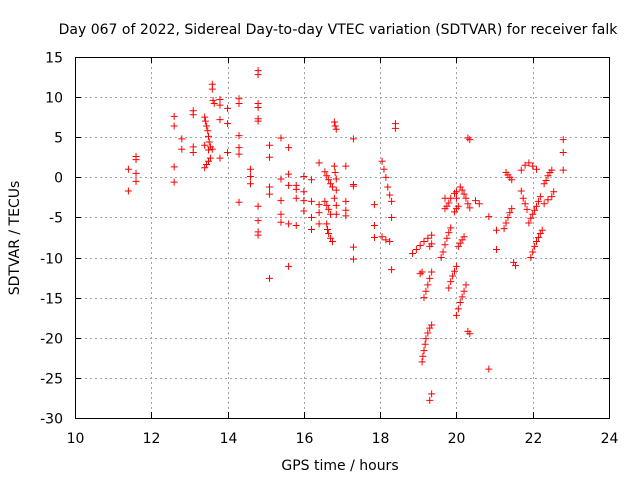  What do you see at coordinates (56, 219) in the screenshot?
I see `y-tick-label: -5` at bounding box center [56, 219].